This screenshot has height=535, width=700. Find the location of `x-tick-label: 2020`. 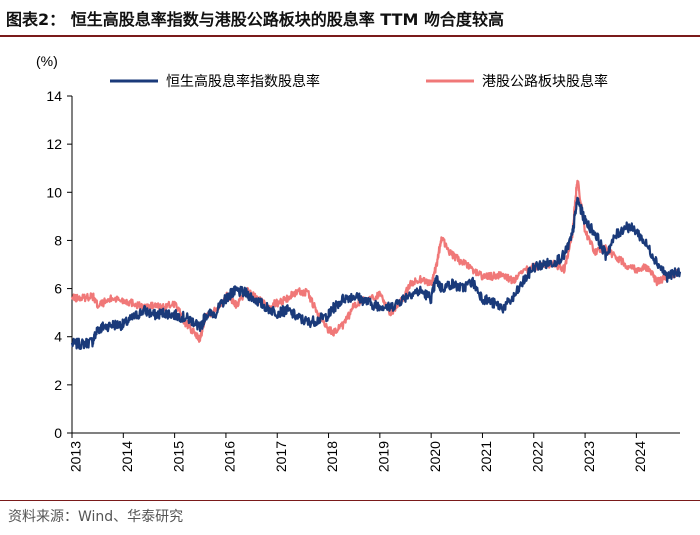

x-tick-label: 2020 is located at coordinates (435, 456).